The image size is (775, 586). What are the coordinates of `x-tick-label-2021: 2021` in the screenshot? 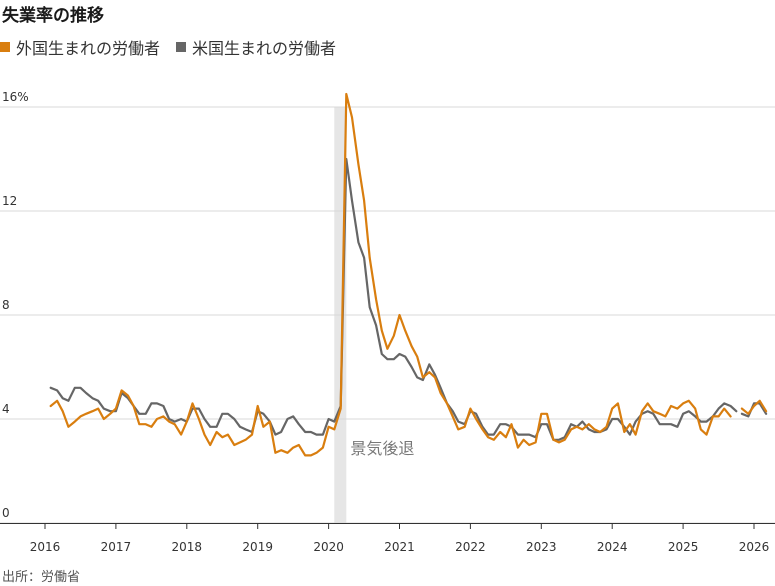 It's located at (399, 547).